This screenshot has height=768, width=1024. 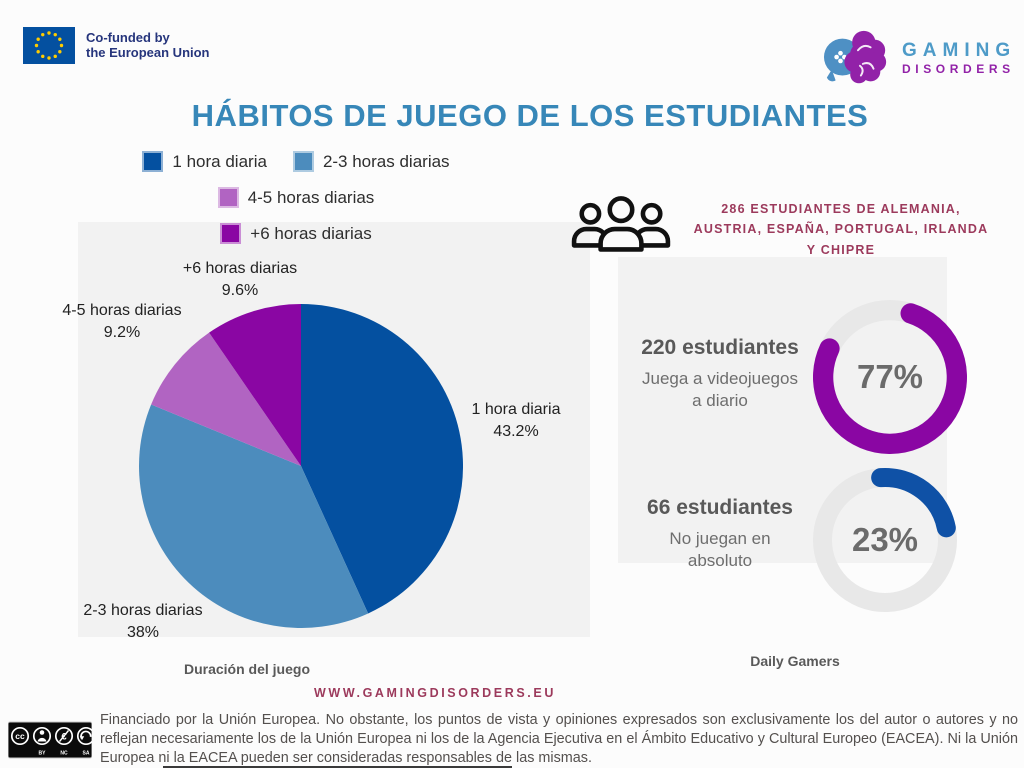 I want to click on cc-label-by: BY, so click(x=43, y=754).